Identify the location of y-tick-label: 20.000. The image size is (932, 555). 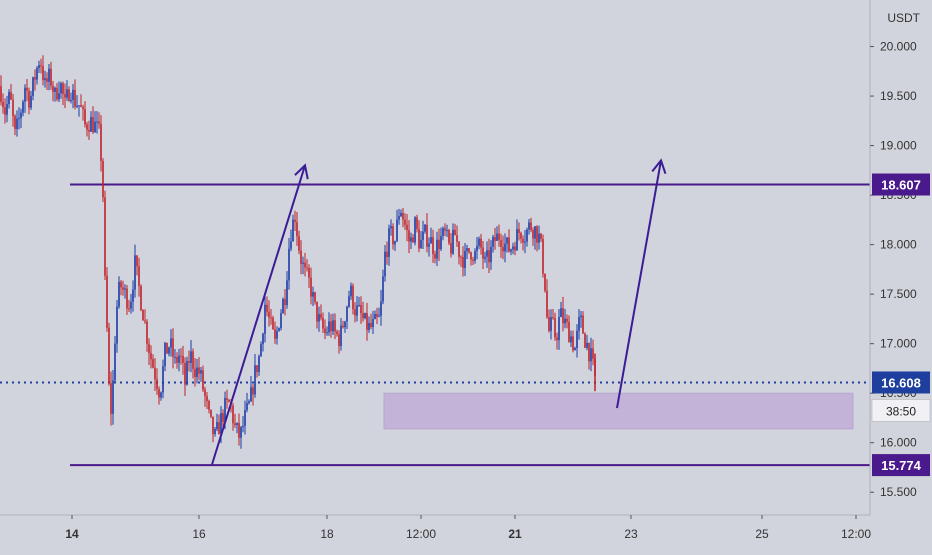
(898, 47).